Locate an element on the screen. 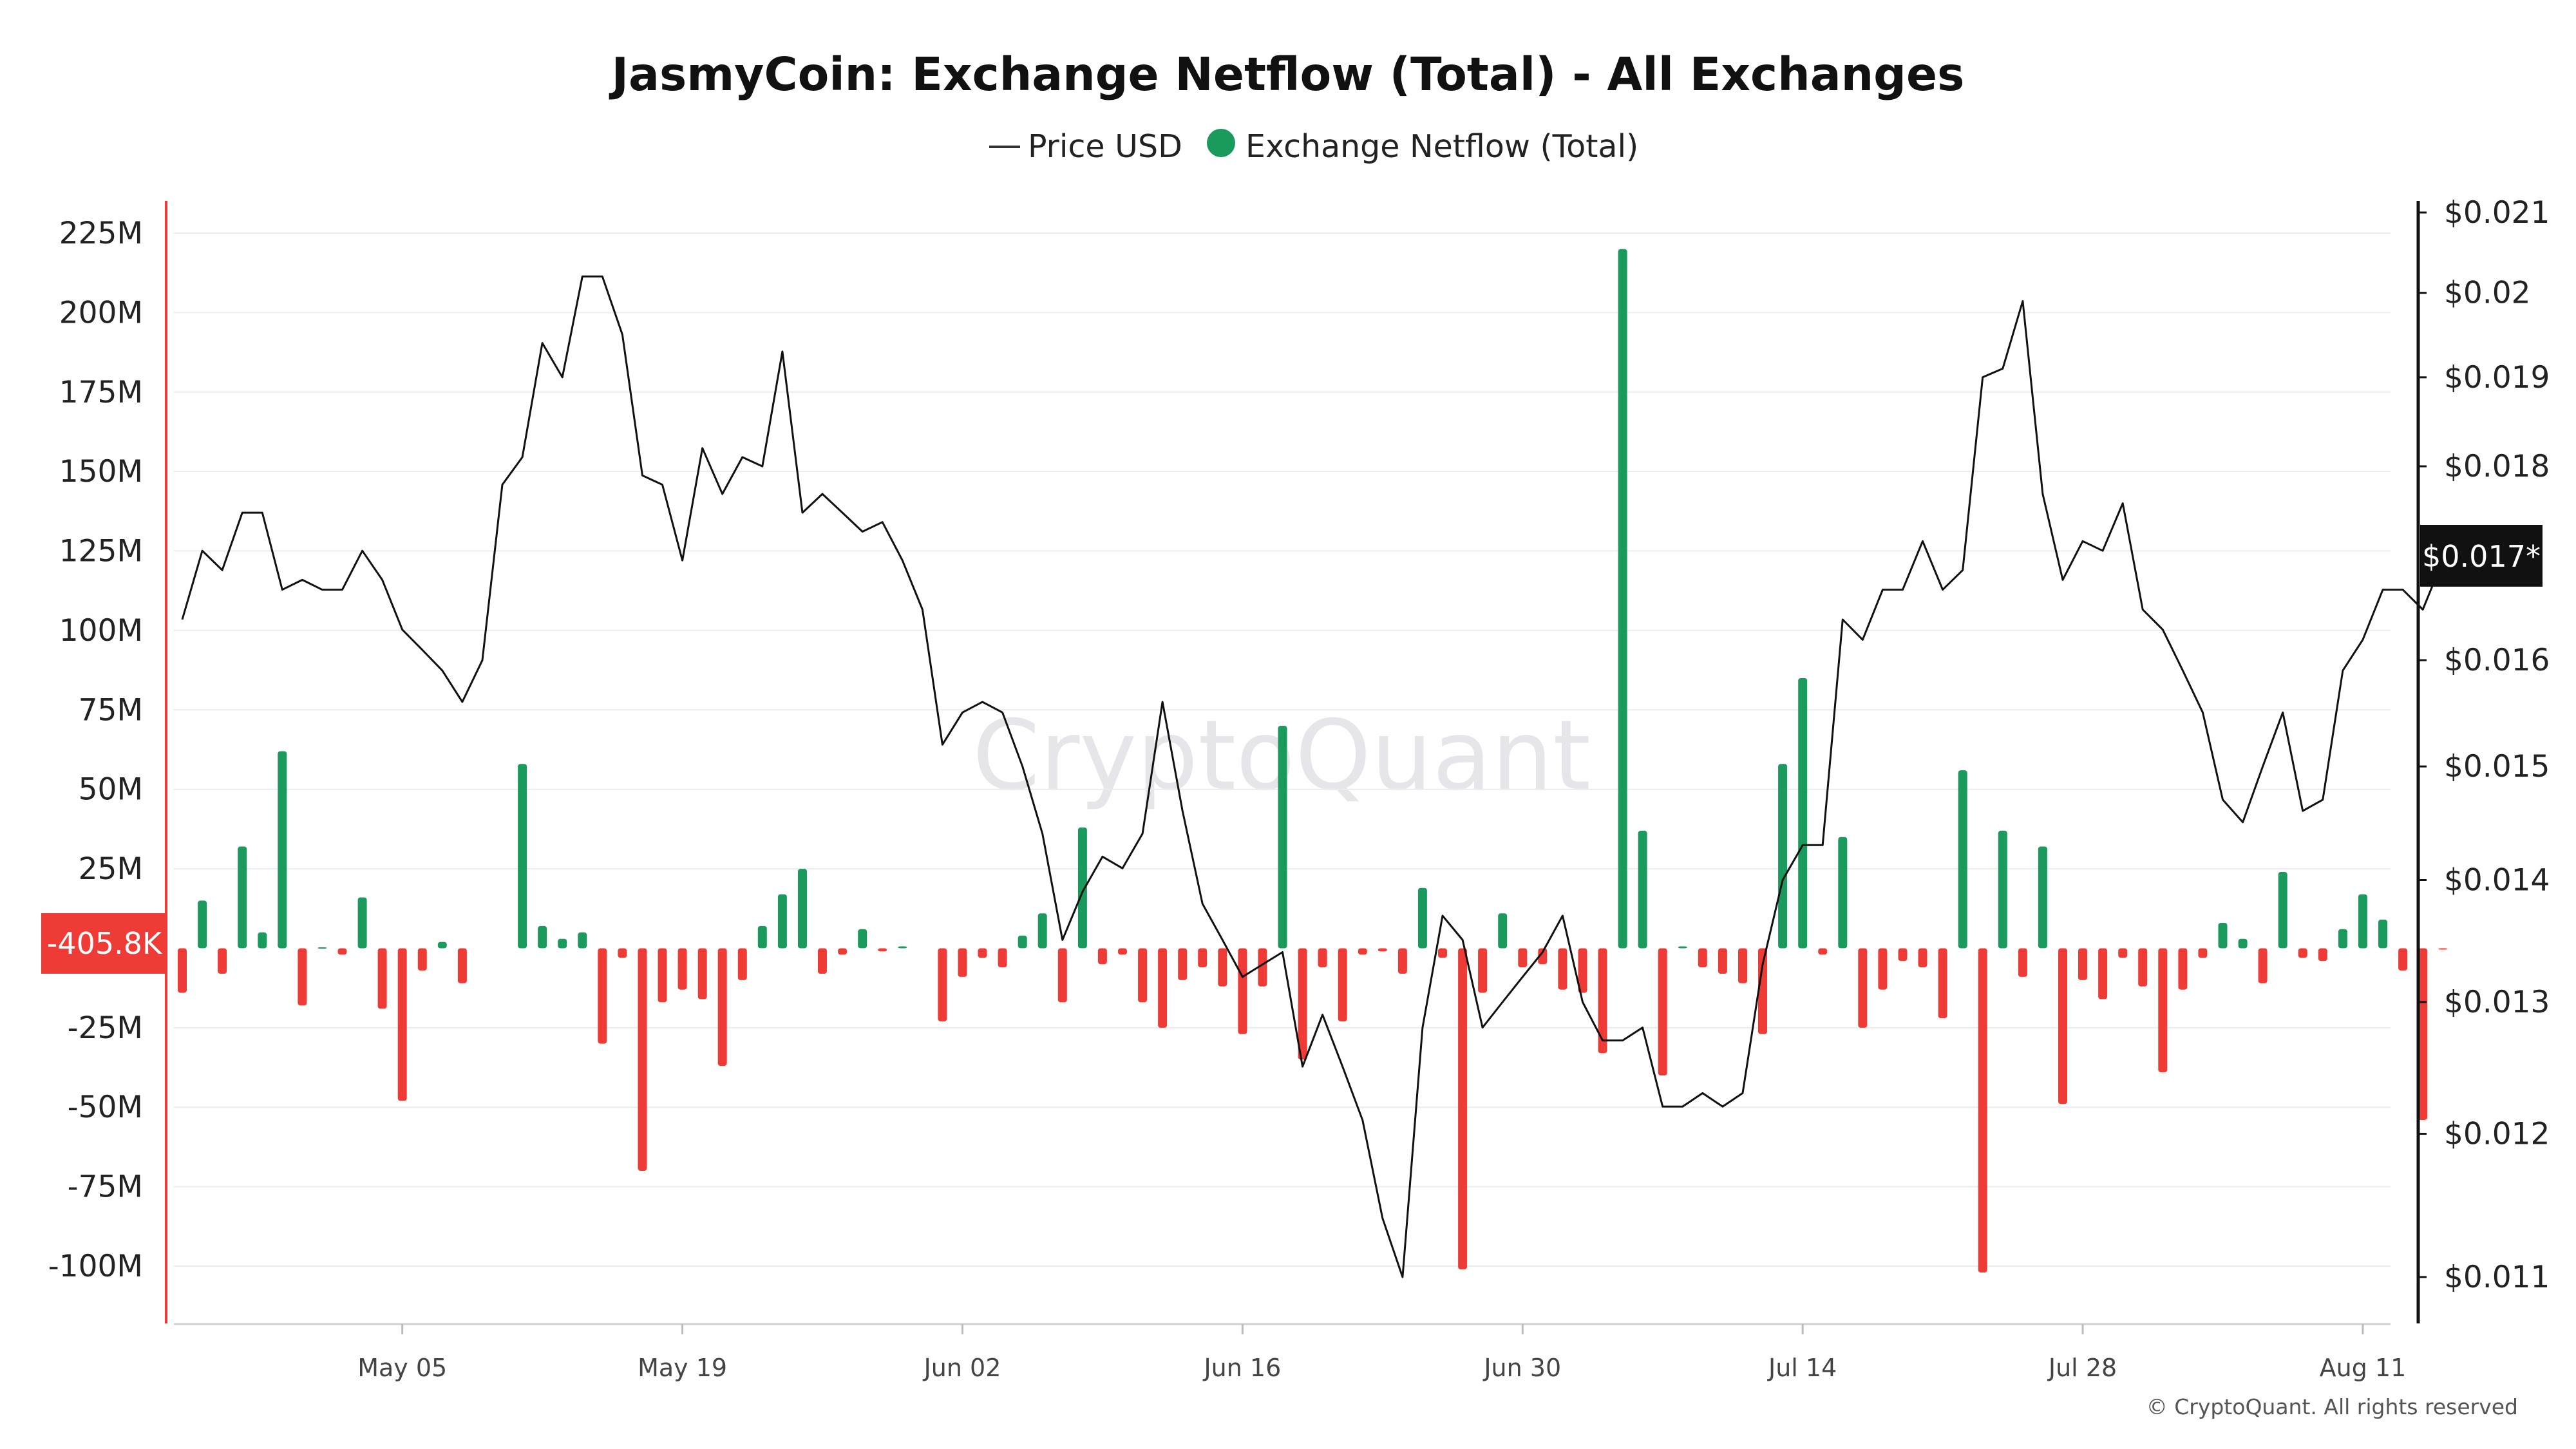 The width and height of the screenshot is (2576, 1449). legend-item-netflow: Exchange Netflow (Total) is located at coordinates (1422, 147).